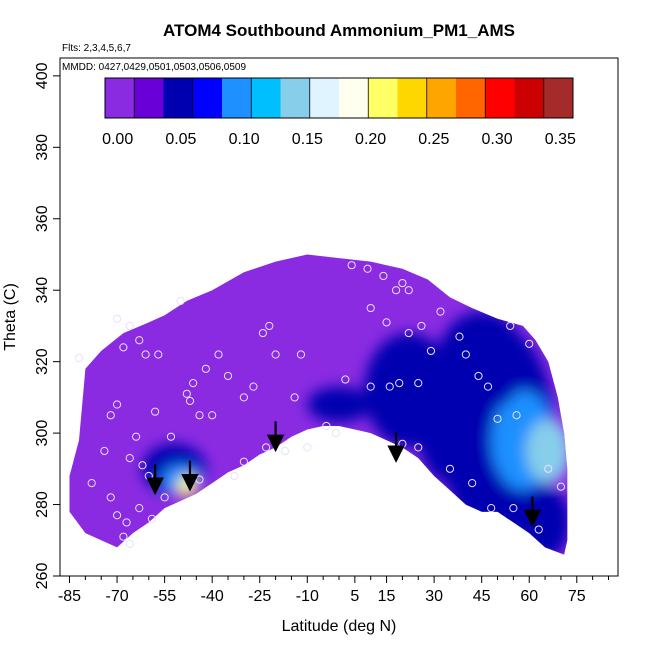 The width and height of the screenshot is (650, 650). I want to click on x-tick-label: 60, so click(529, 596).